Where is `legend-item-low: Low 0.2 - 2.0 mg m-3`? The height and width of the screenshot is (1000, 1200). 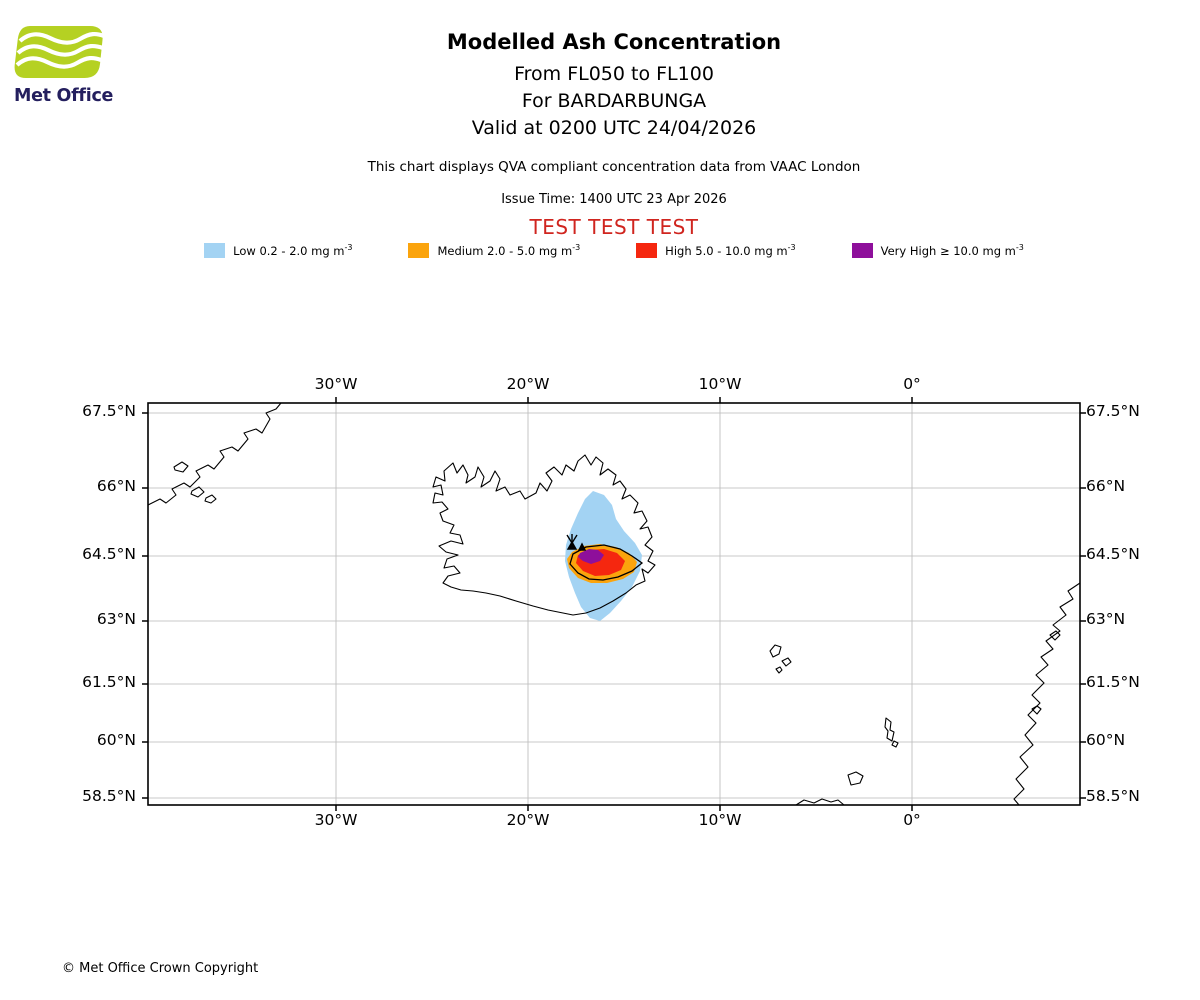 legend-item-low: Low 0.2 - 2.0 mg m-3 is located at coordinates (278, 250).